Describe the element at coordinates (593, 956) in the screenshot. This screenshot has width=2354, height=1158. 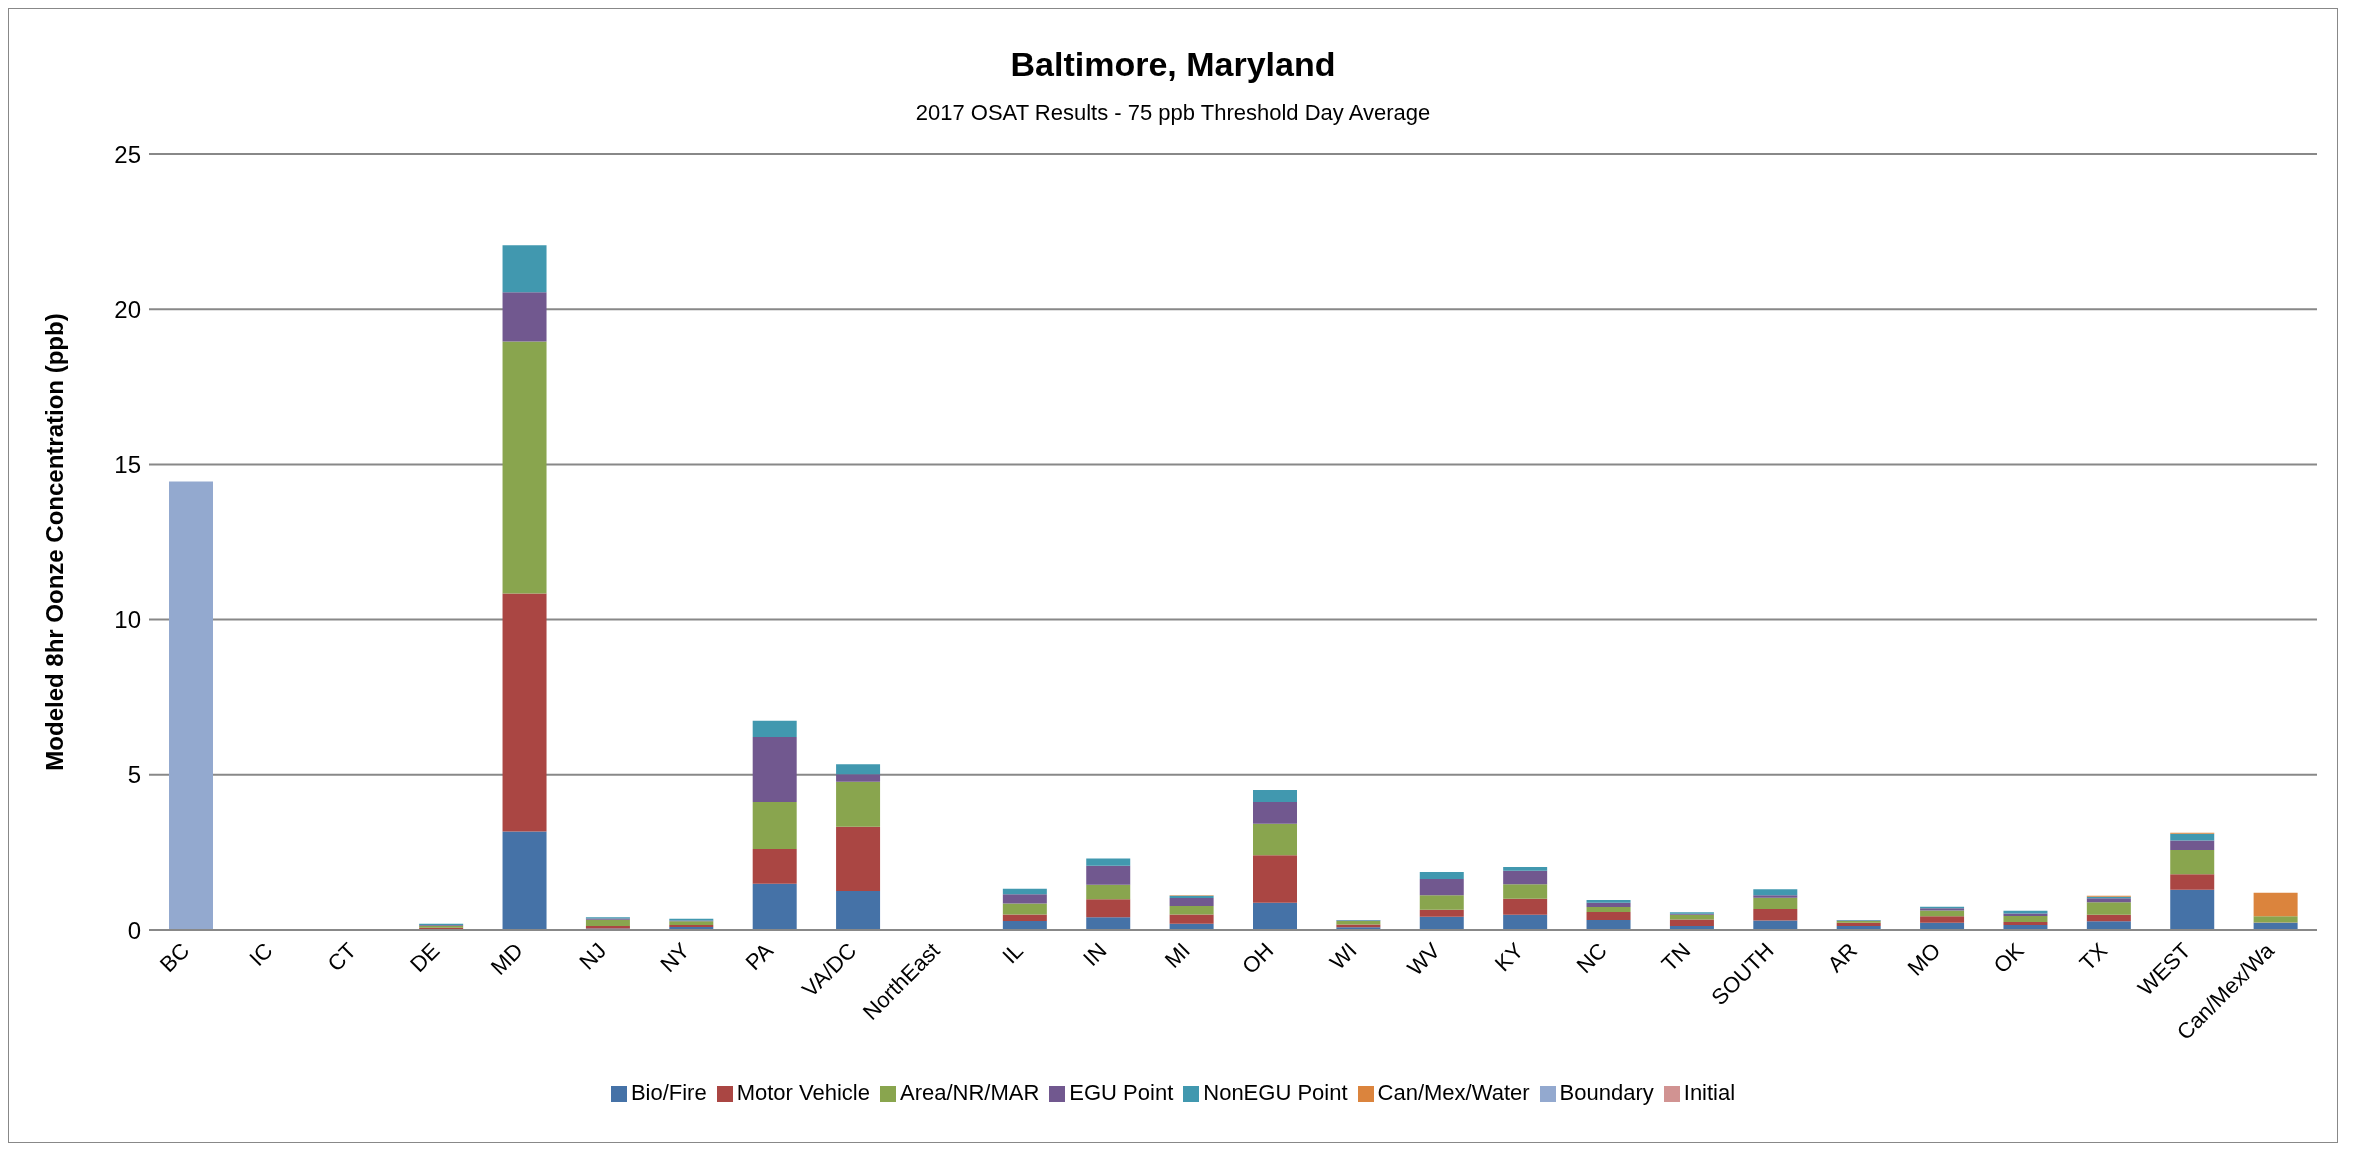
I see `x-tick-label: NJ` at that location.